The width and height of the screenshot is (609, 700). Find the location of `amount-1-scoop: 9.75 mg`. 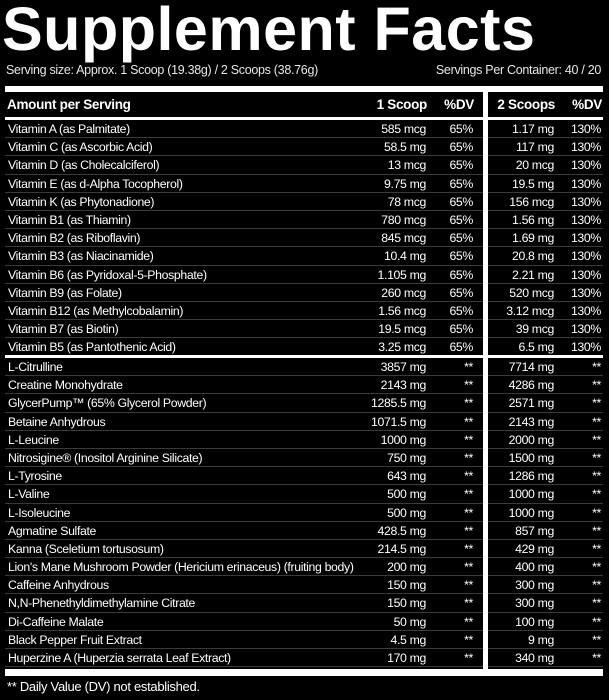

amount-1-scoop: 9.75 mg is located at coordinates (405, 183).